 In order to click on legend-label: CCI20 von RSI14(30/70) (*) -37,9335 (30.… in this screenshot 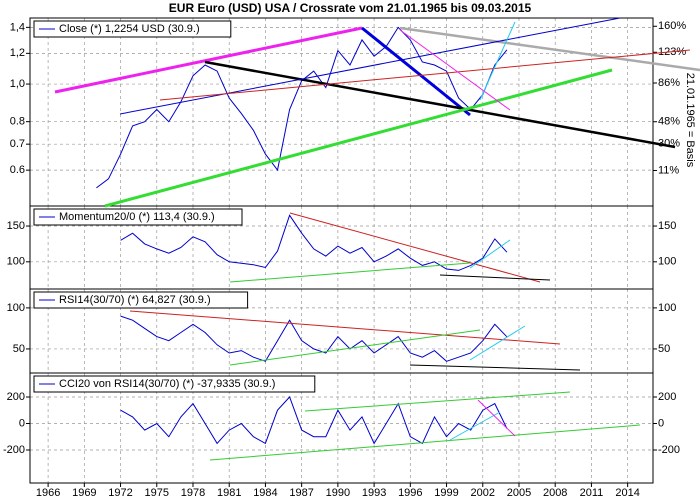, I will do `click(167, 384)`.